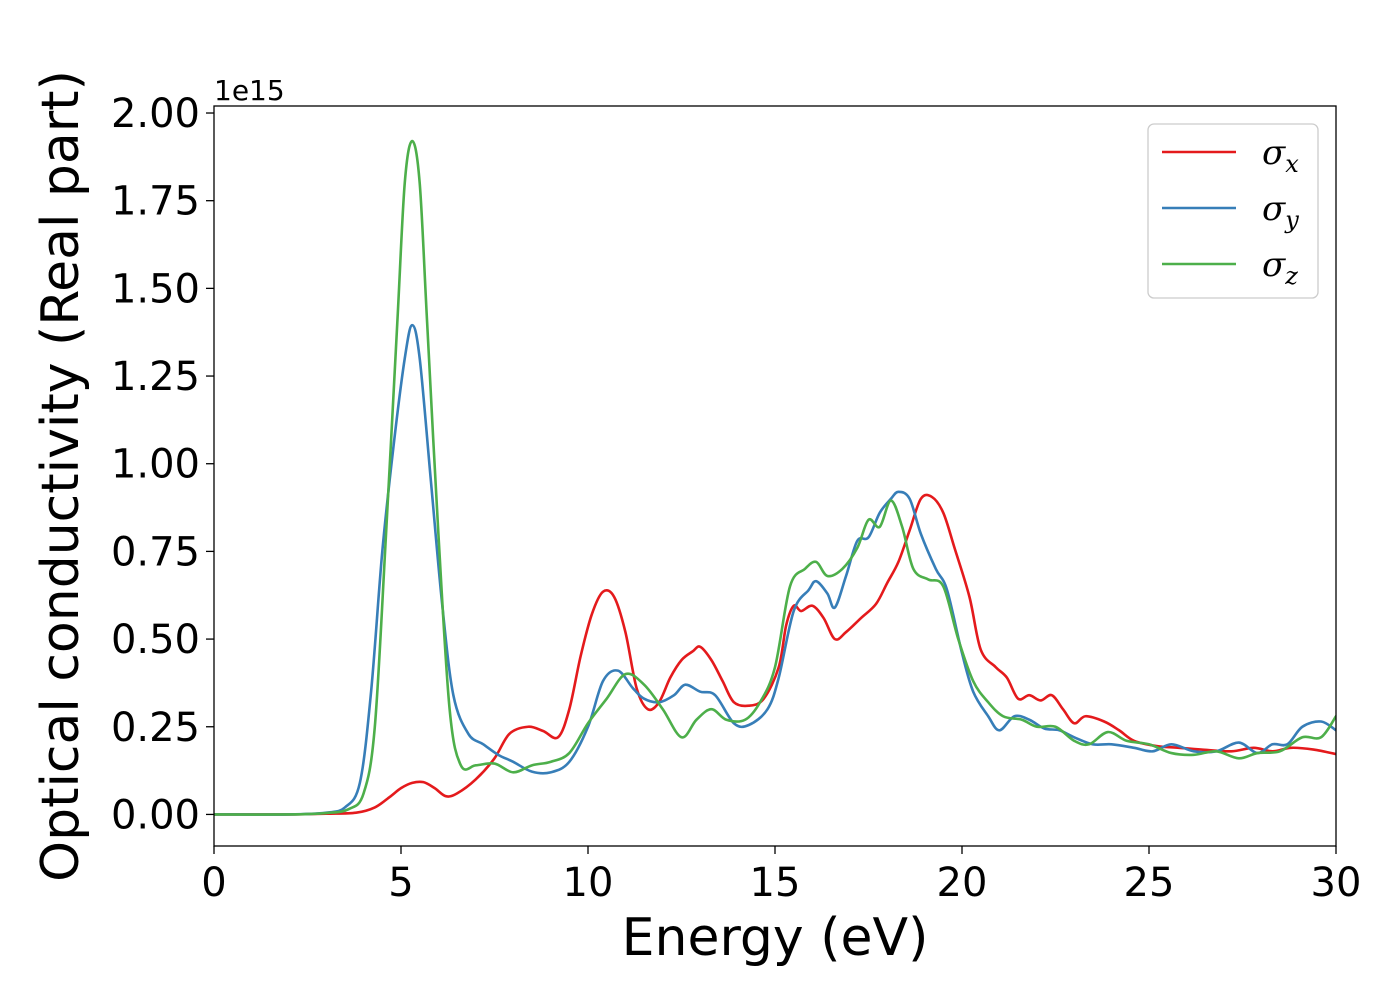  What do you see at coordinates (155, 114) in the screenshot?
I see `y-tick-label: 2.00` at bounding box center [155, 114].